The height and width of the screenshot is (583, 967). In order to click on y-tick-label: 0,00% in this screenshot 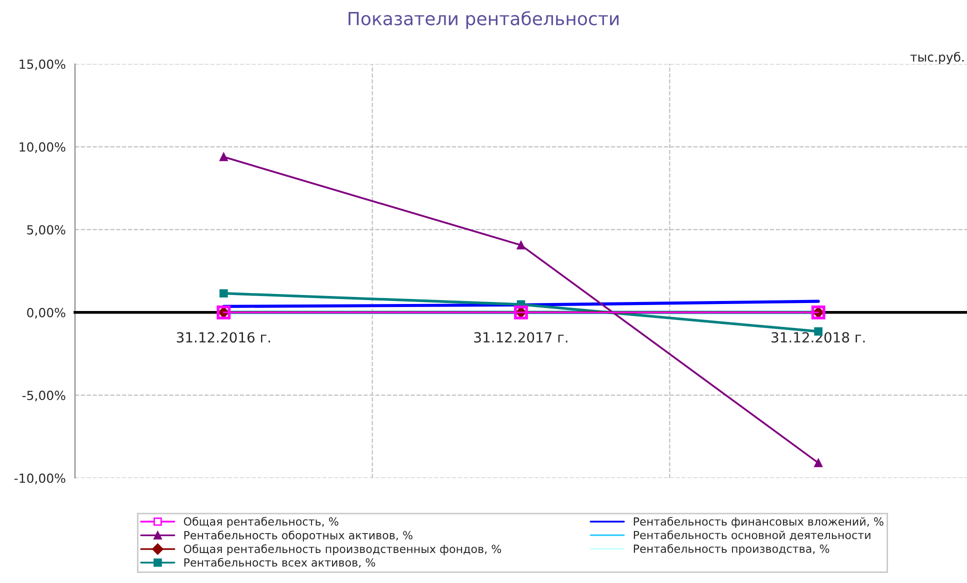, I will do `click(46, 313)`.